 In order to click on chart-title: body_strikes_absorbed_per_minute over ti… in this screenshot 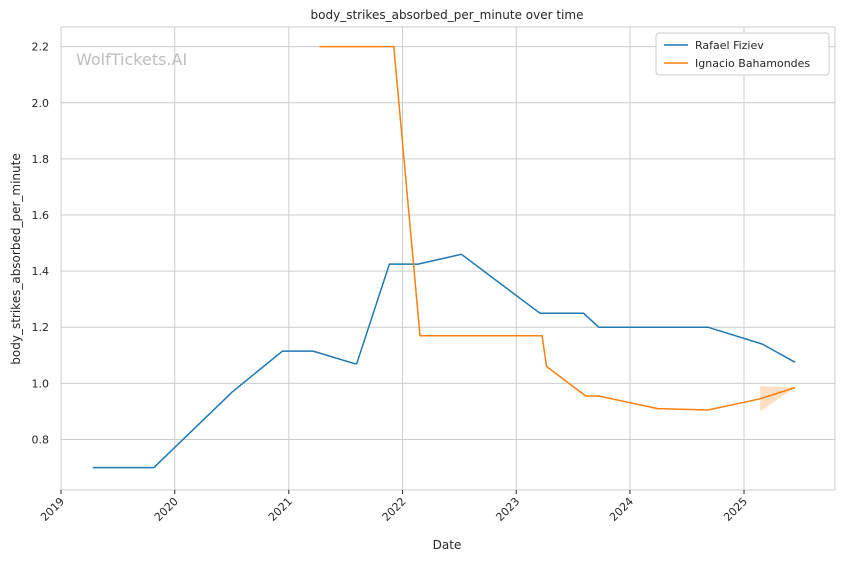, I will do `click(447, 15)`.